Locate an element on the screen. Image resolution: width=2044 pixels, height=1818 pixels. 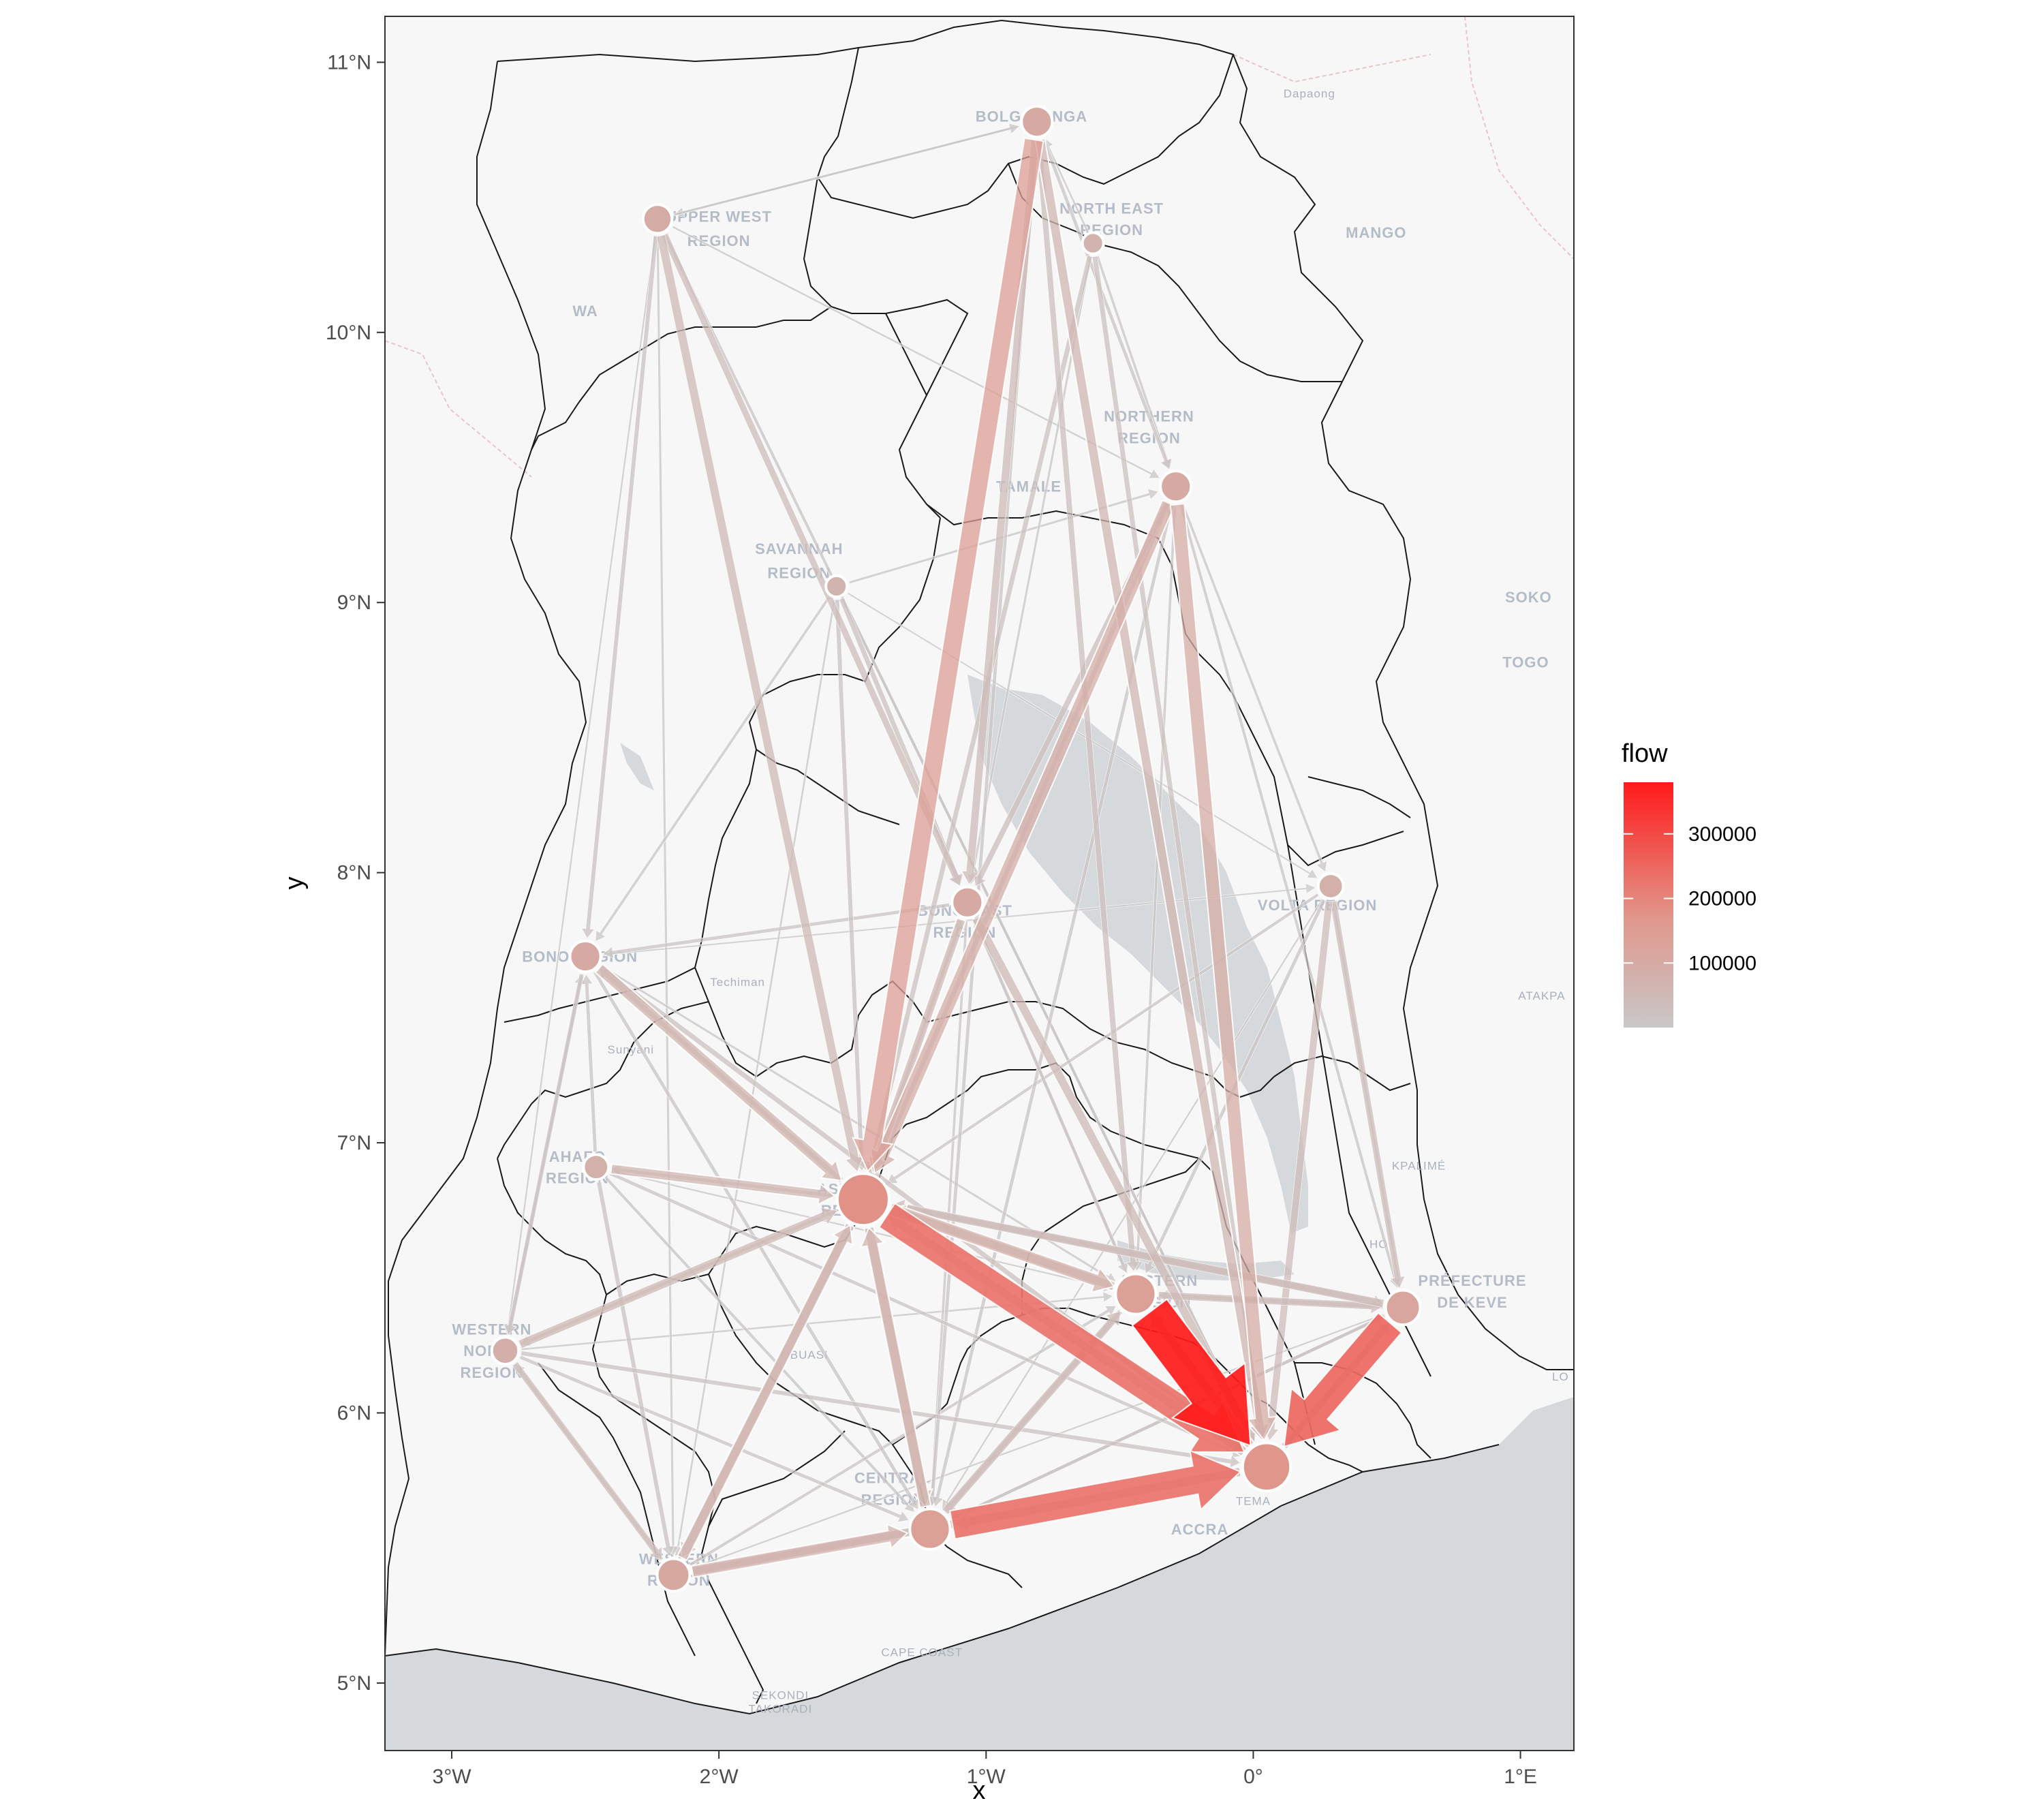
y-tick-label: 10°N is located at coordinates (348, 333).